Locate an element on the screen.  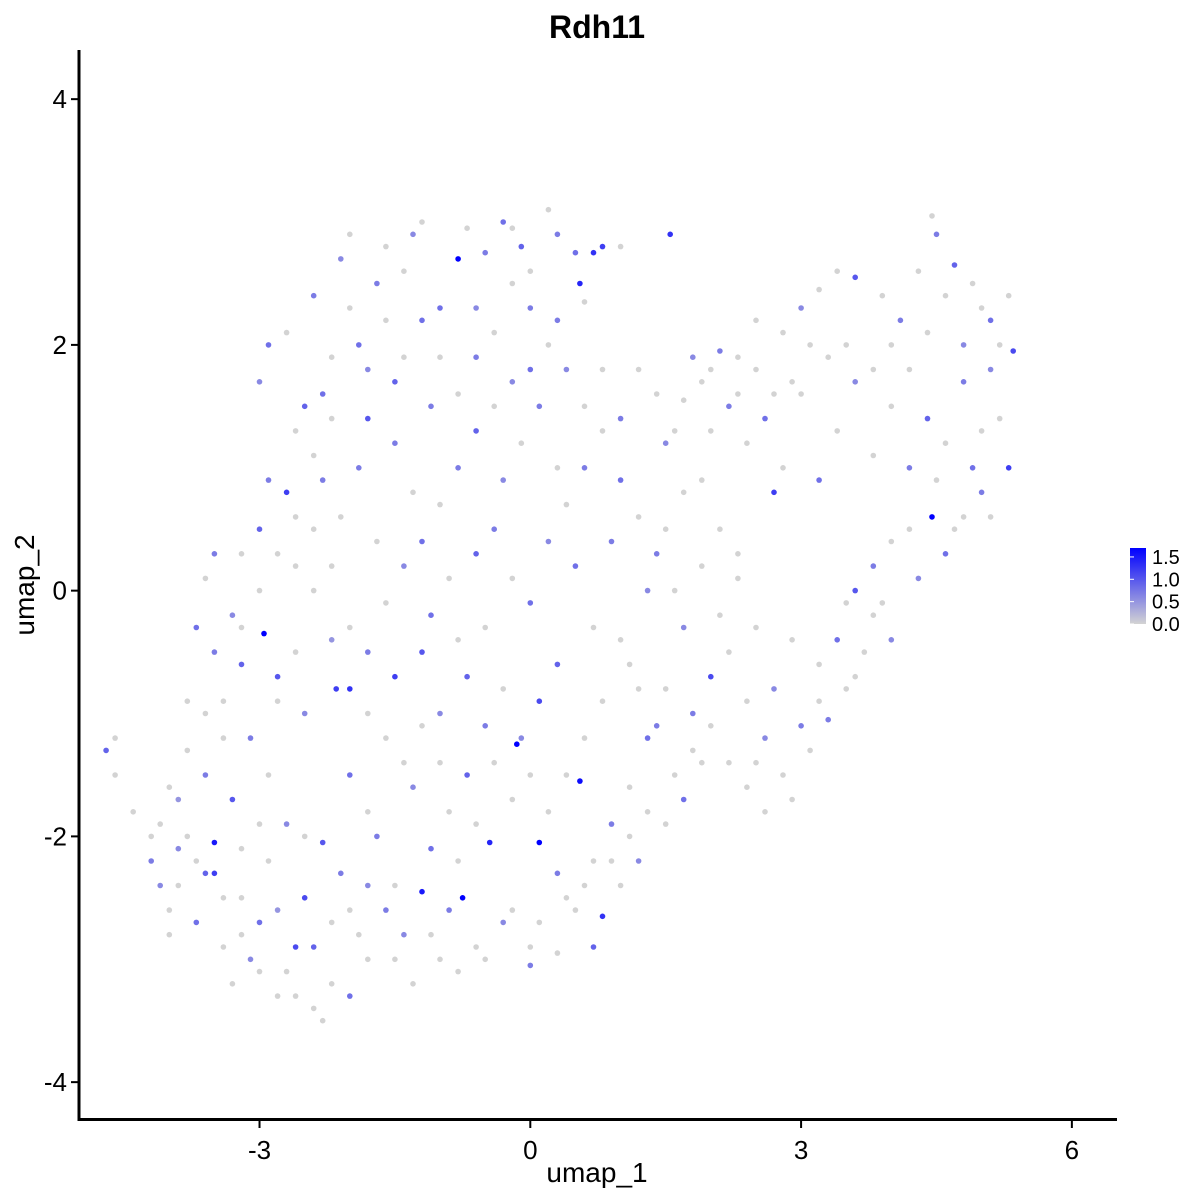
legend-label: 0.5 is located at coordinates (1166, 603).